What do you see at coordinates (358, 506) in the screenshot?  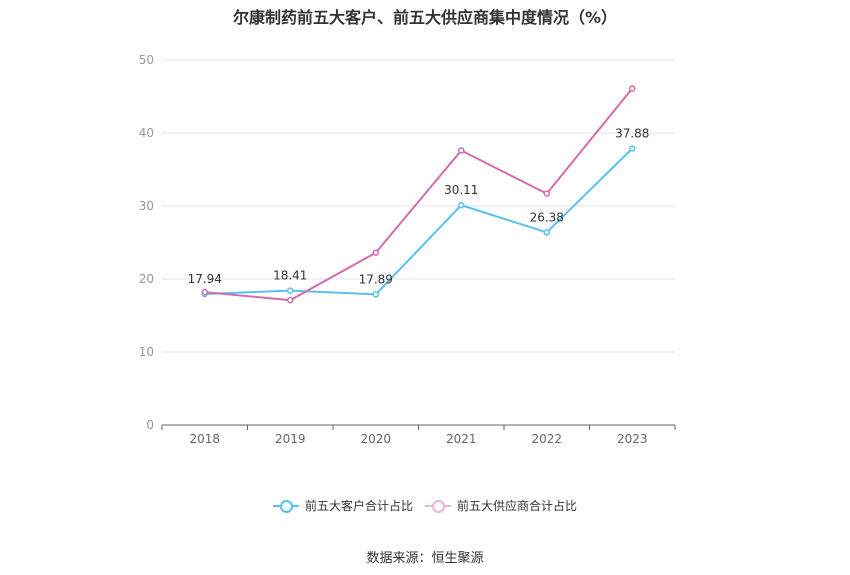 I see `legend-customers-label: 前五大客户合计占比` at bounding box center [358, 506].